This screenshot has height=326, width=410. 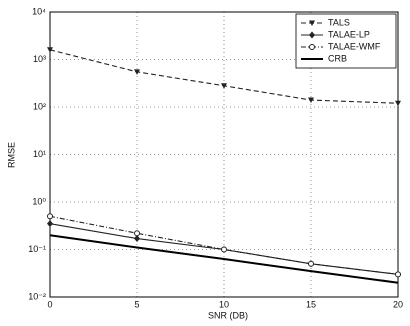 I want to click on y-tick-label: 10³, so click(x=39, y=59).